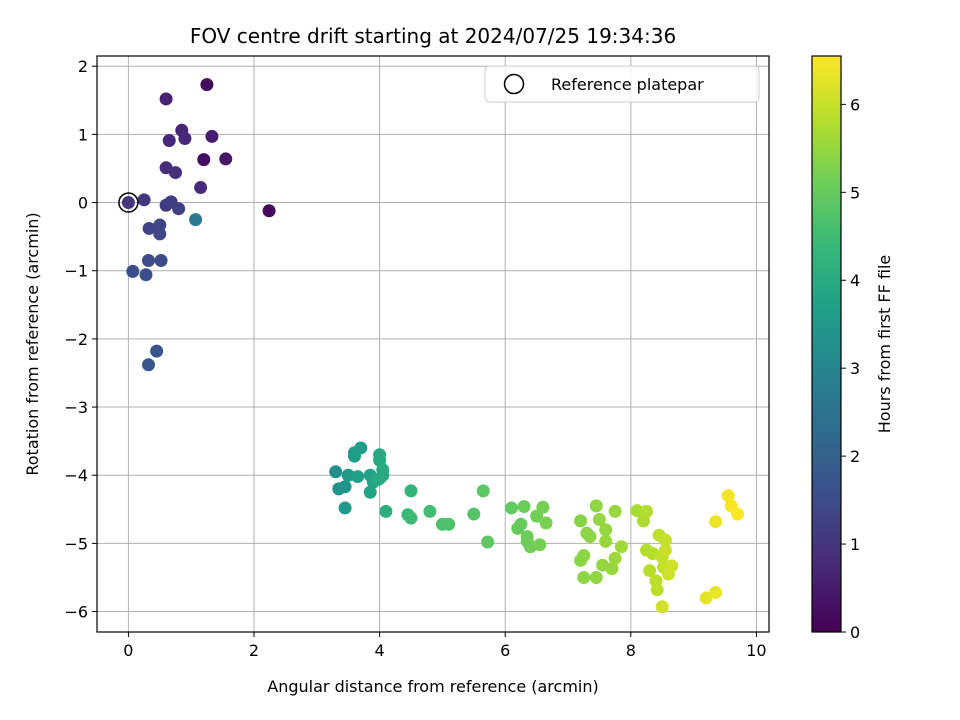  I want to click on x-tick-label: 6, so click(505, 650).